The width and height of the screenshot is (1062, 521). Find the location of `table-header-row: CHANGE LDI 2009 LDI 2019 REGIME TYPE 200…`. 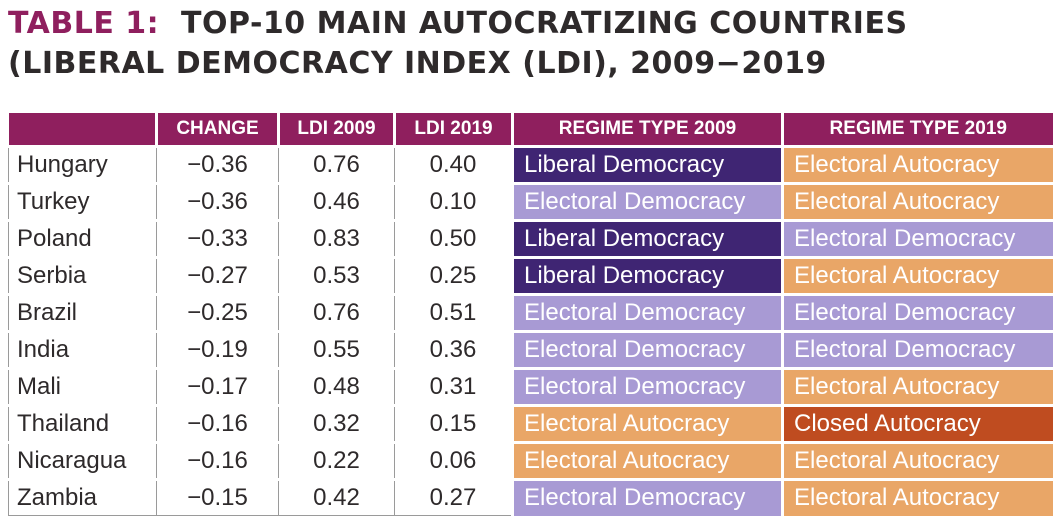

table-header-row: CHANGE LDI 2009 LDI 2019 REGIME TYPE 200… is located at coordinates (530, 130).